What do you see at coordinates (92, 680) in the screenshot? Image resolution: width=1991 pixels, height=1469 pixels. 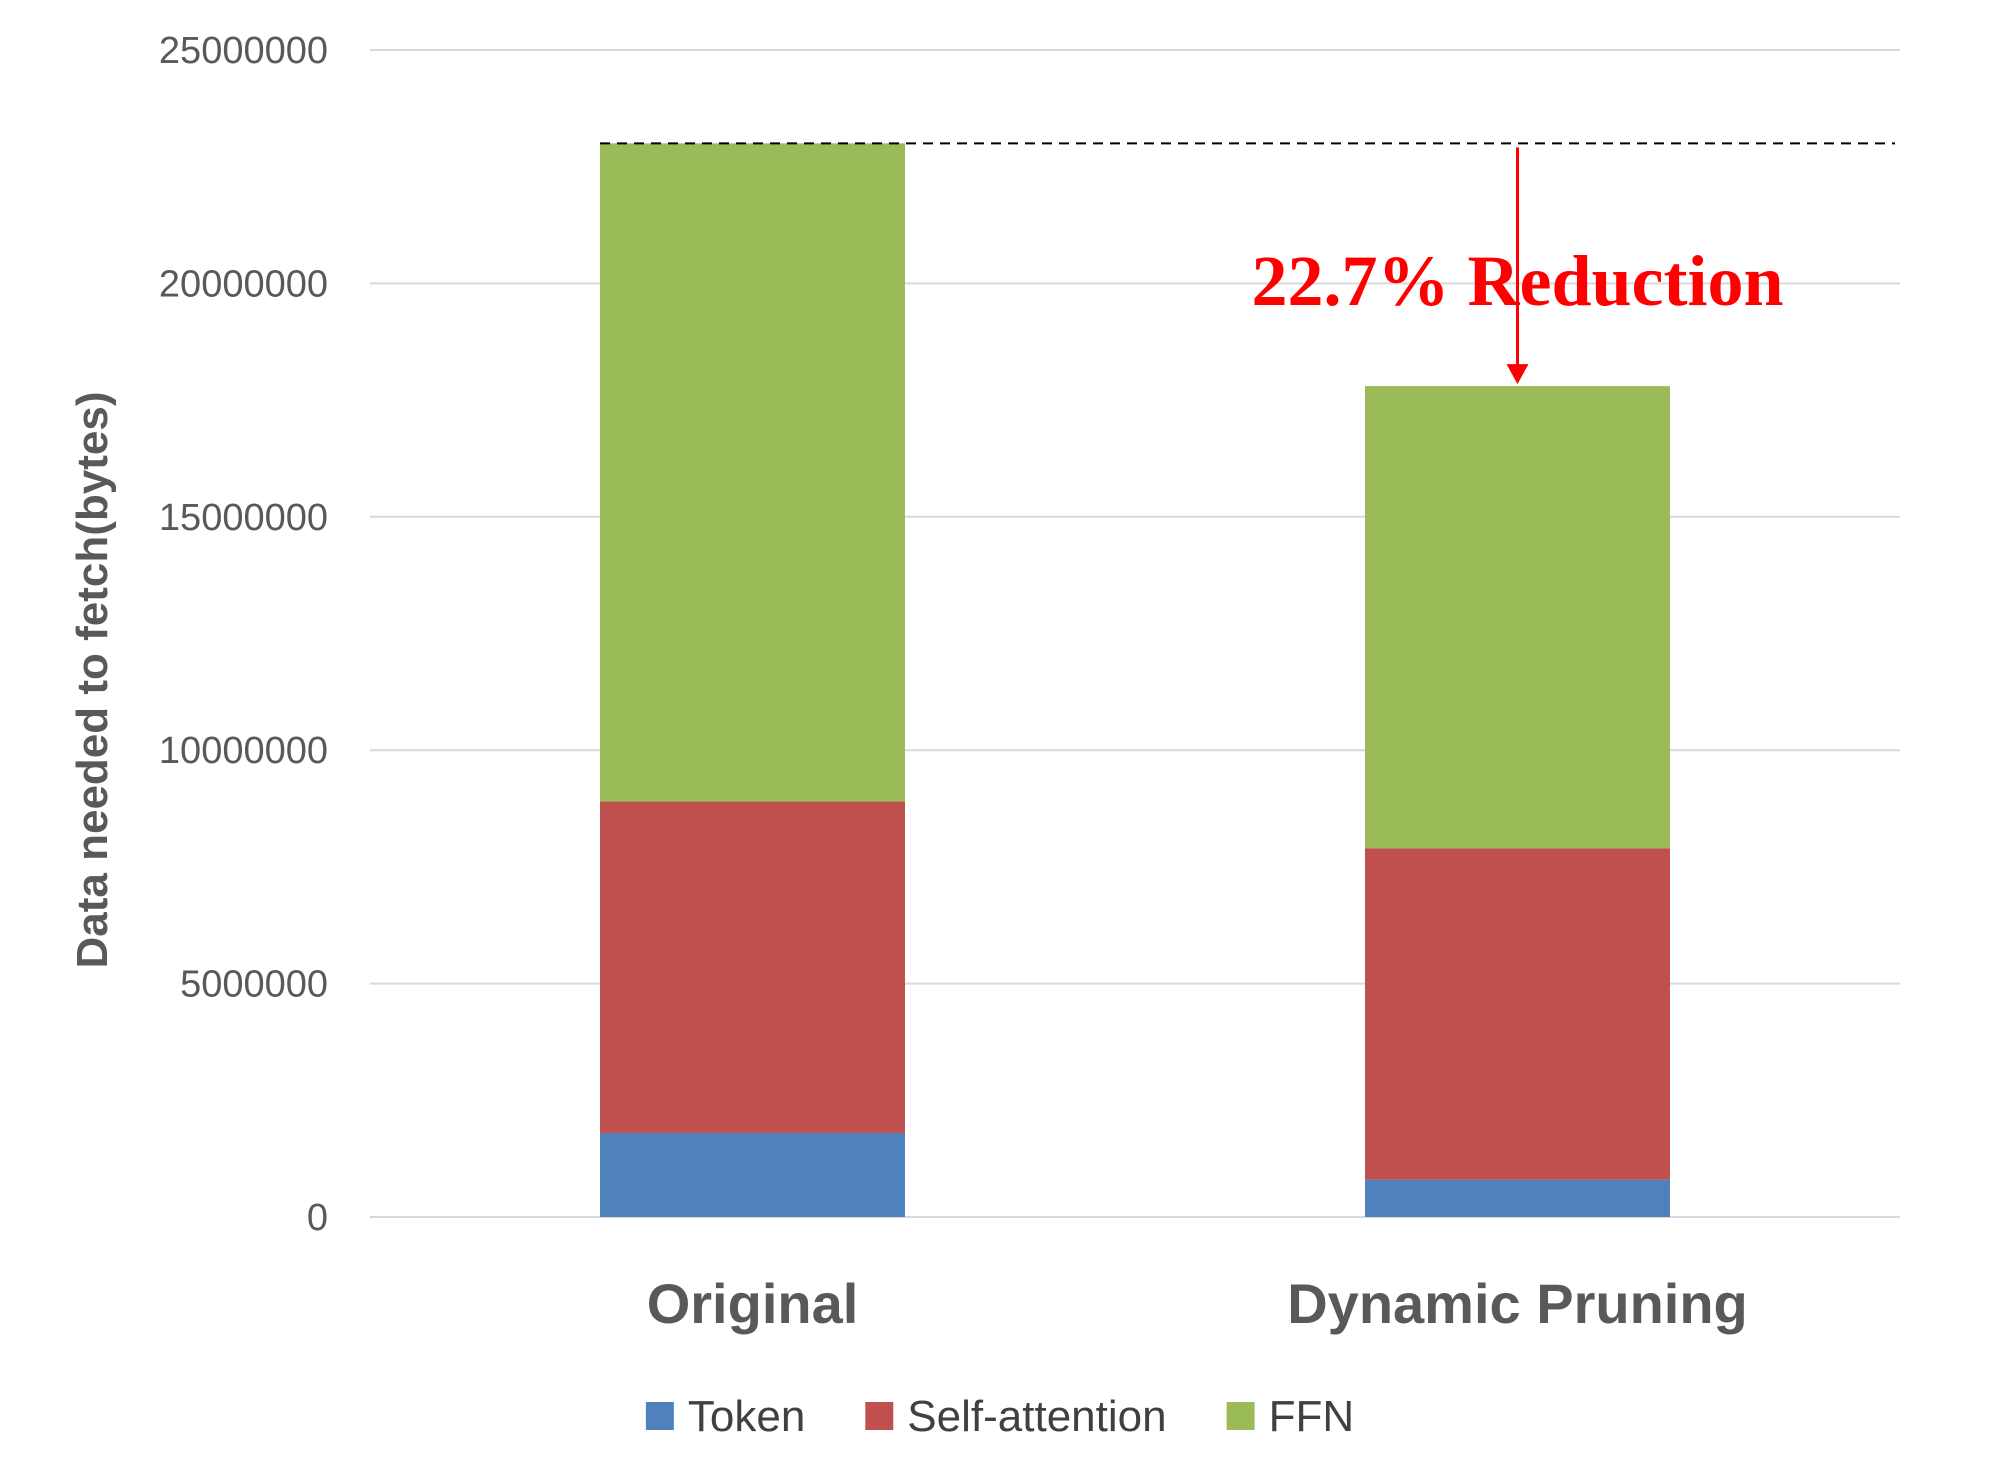 I see `y-axis-title: Data needed to fetch(bytes)` at bounding box center [92, 680].